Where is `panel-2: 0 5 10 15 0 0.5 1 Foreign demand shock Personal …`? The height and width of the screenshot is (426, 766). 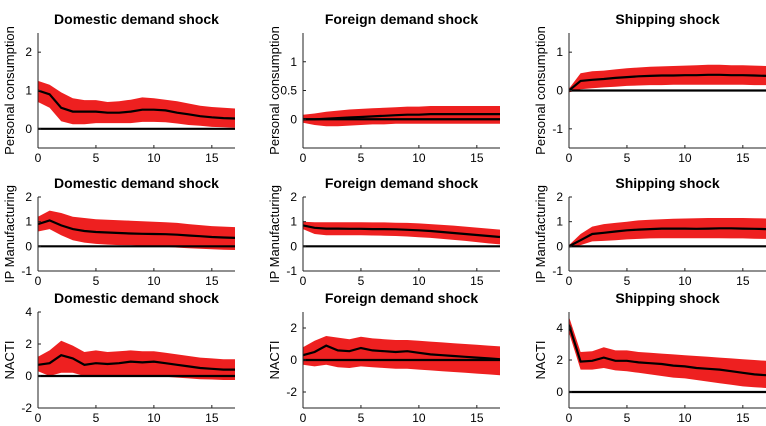 panel-2: 0 5 10 15 0 0.5 1 Foreign demand shock Personal … is located at coordinates (383, 88).